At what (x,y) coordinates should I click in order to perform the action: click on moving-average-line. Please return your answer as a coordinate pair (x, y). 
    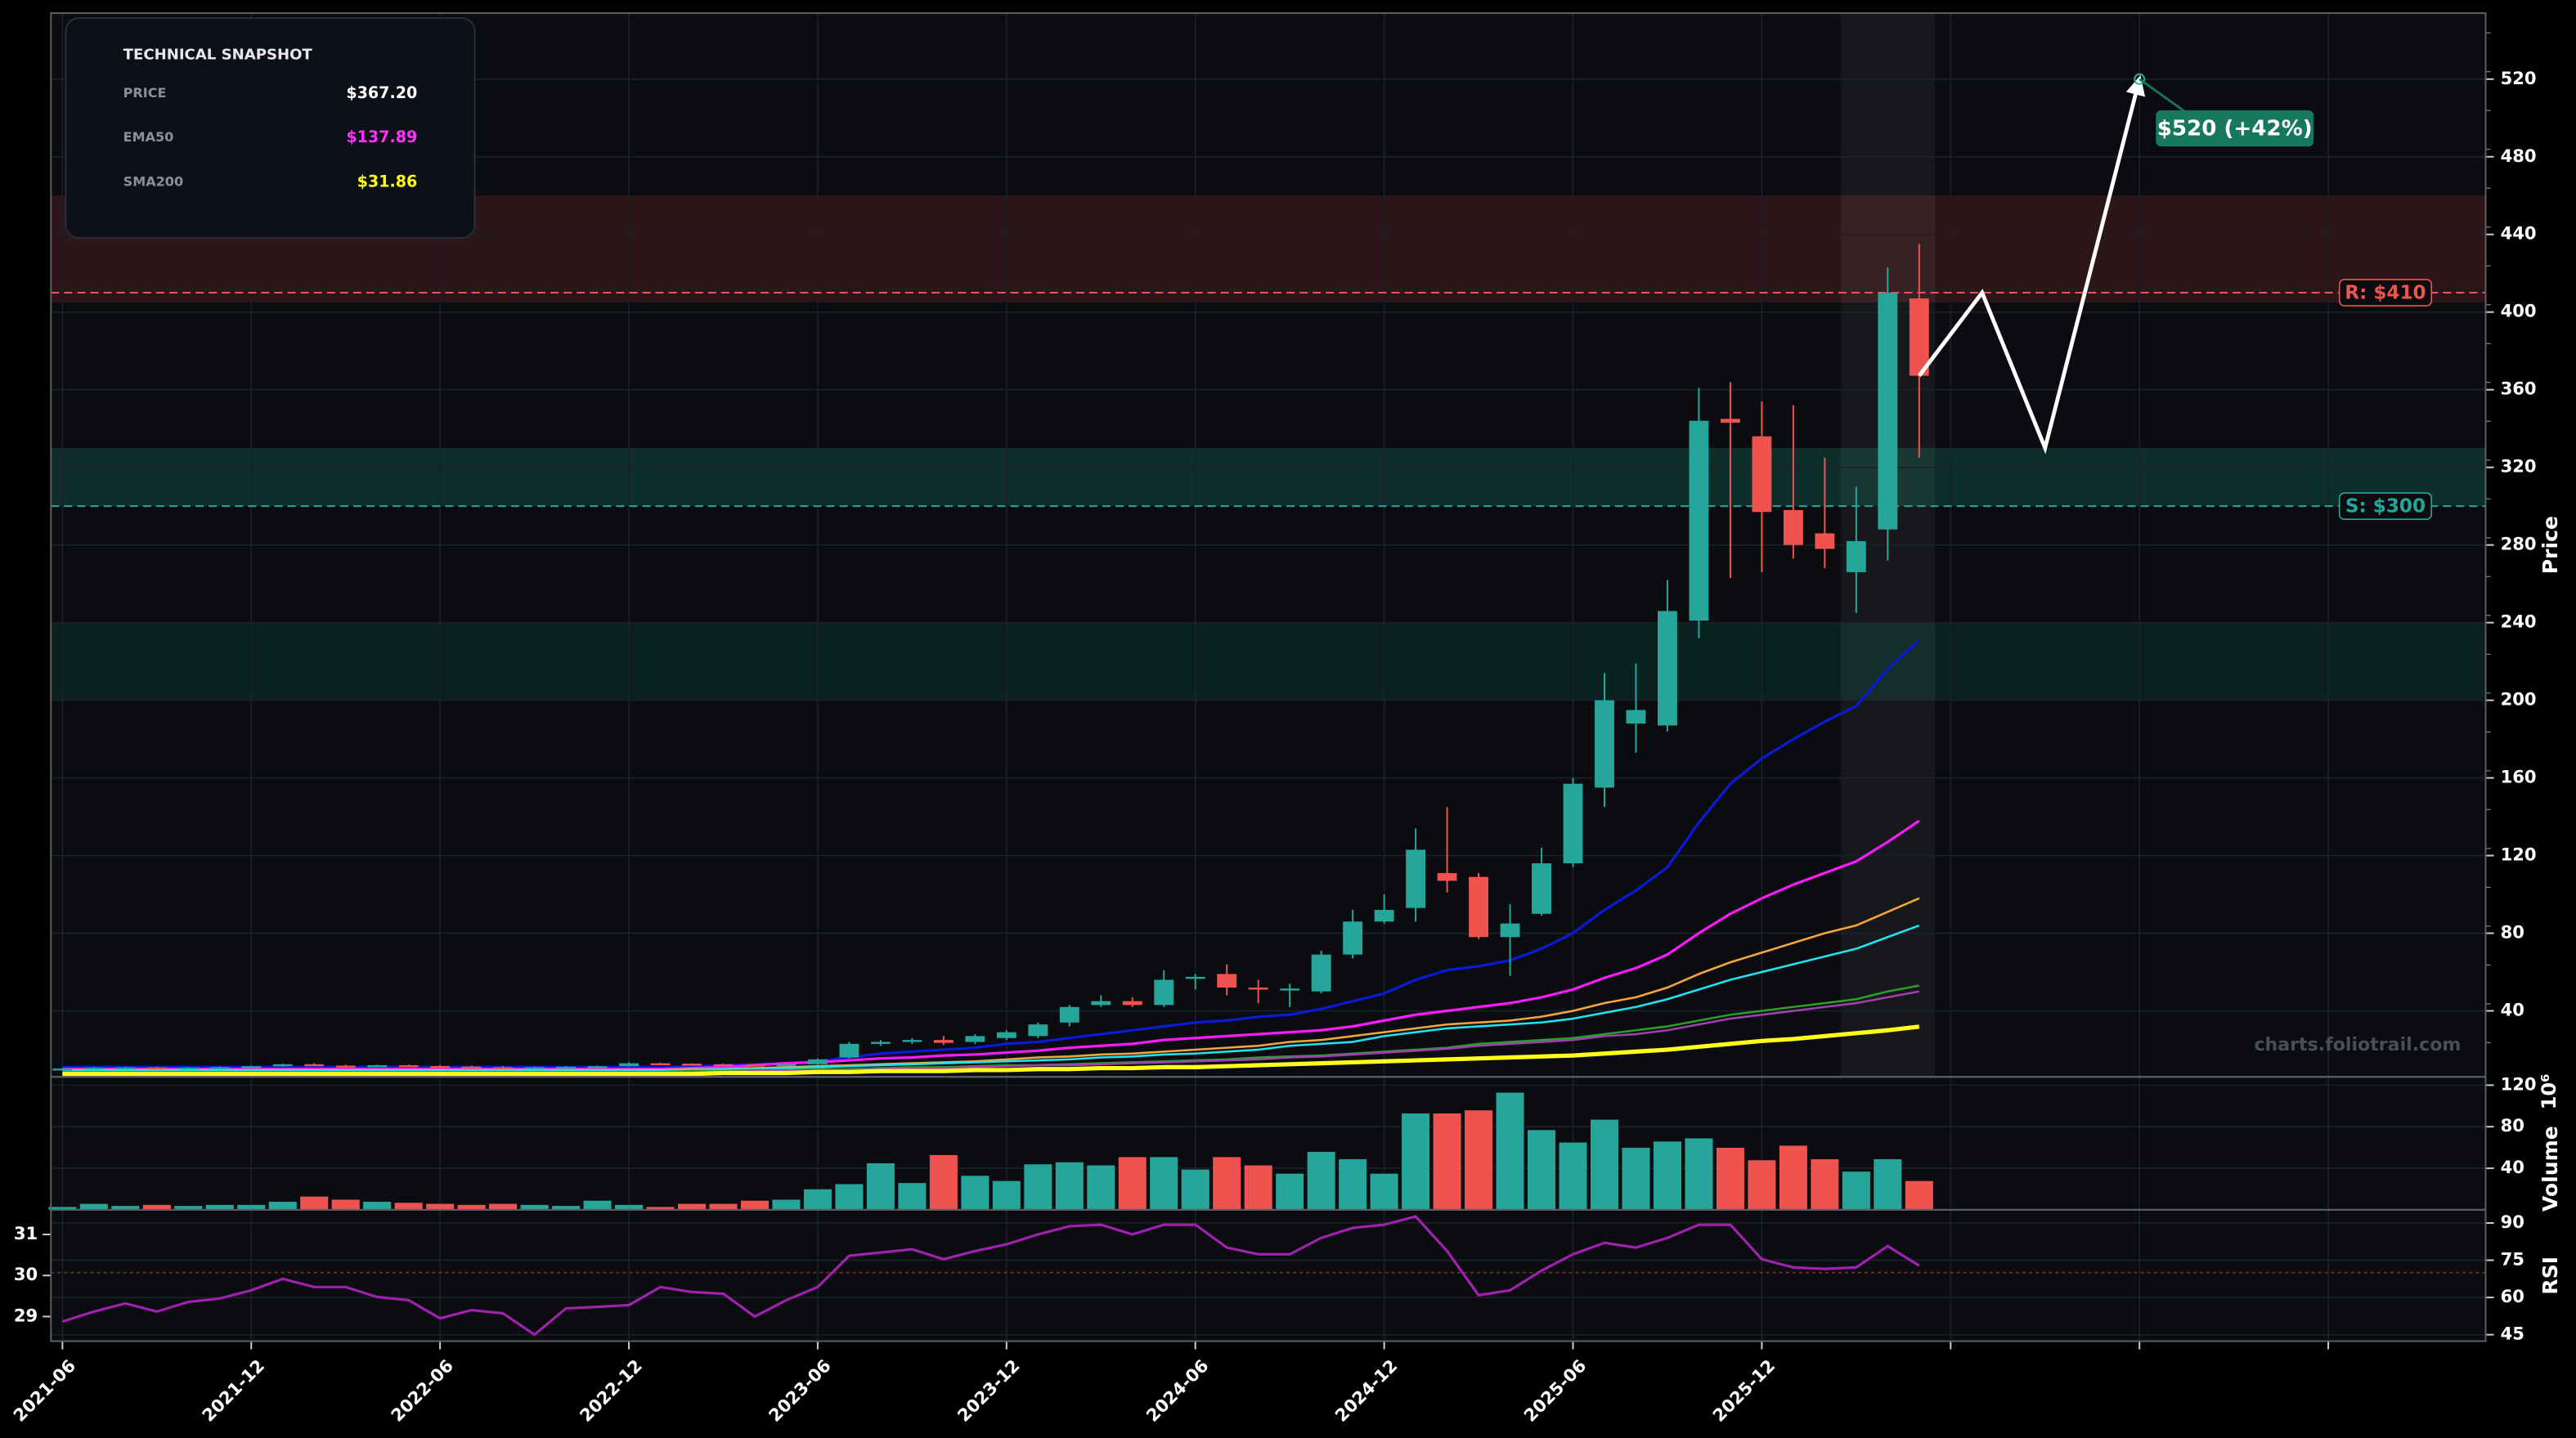
    Looking at the image, I should click on (991, 1050).